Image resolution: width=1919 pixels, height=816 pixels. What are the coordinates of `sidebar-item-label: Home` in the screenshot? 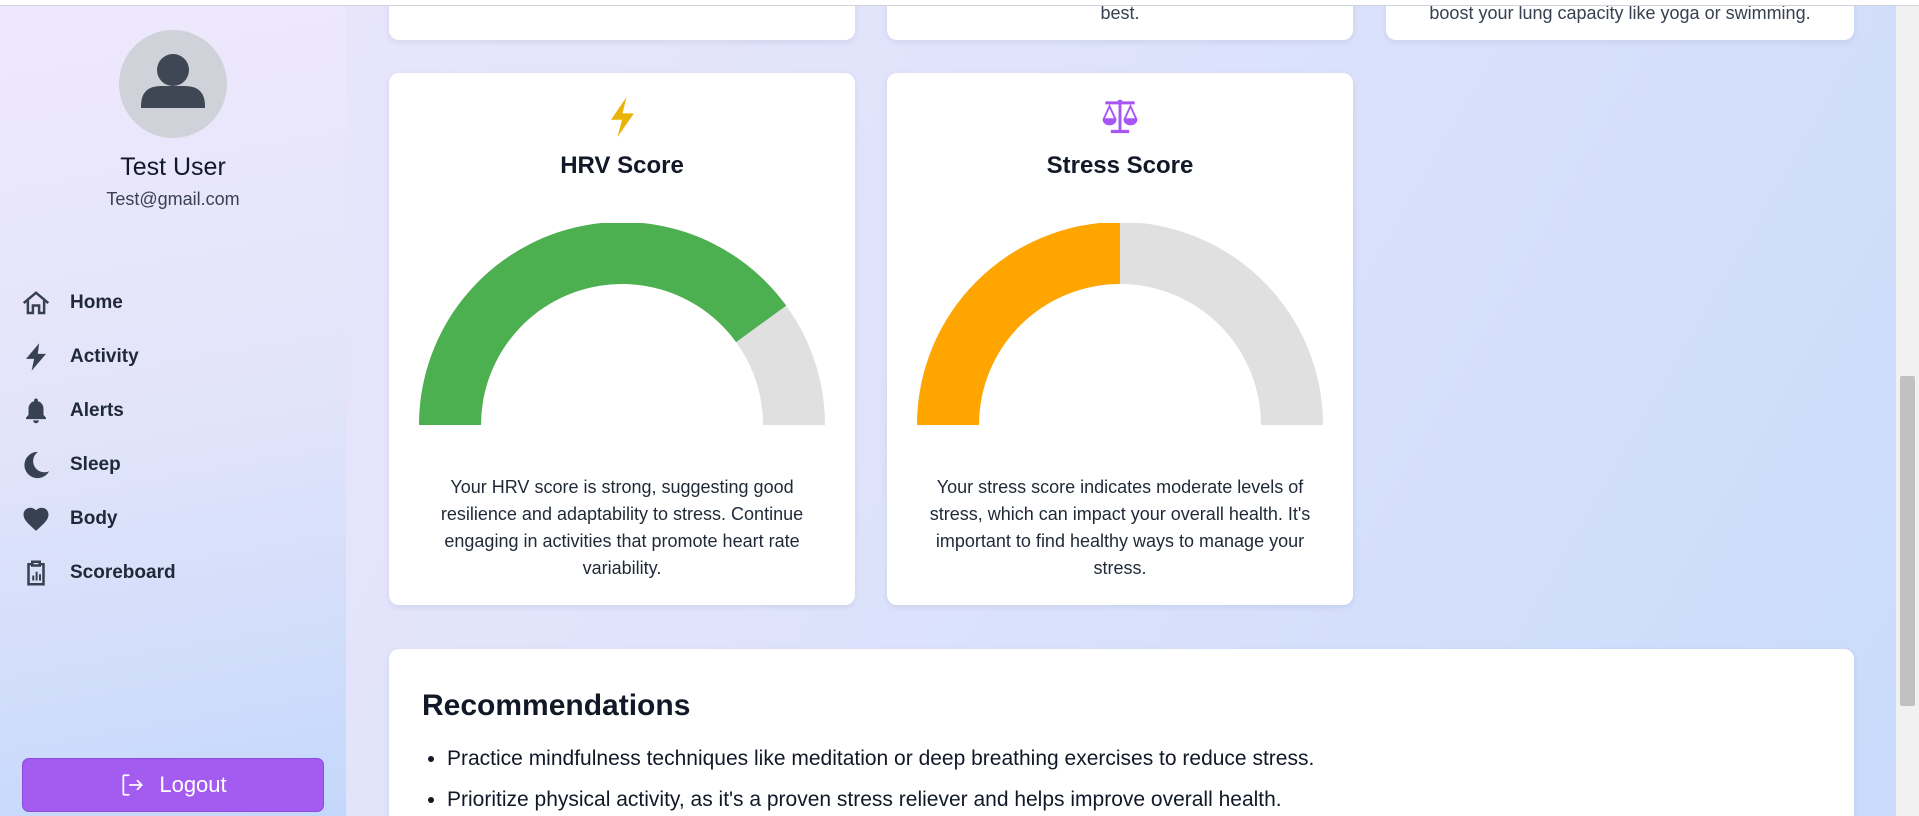 It's located at (96, 302).